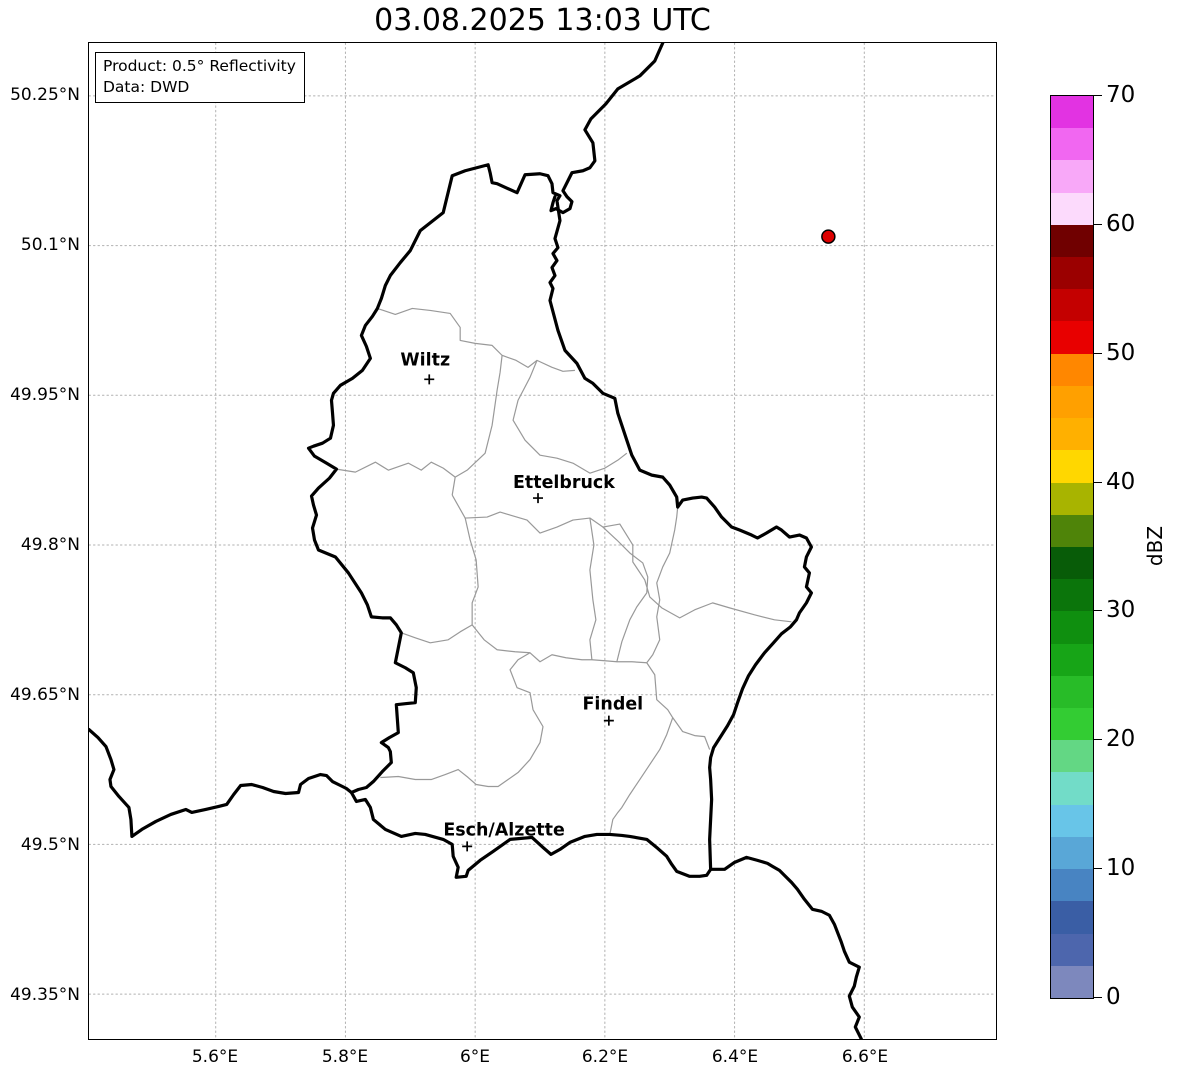 This screenshot has height=1081, width=1184. Describe the element at coordinates (1121, 481) in the screenshot. I see `colorbar-tick-label: 40` at that location.